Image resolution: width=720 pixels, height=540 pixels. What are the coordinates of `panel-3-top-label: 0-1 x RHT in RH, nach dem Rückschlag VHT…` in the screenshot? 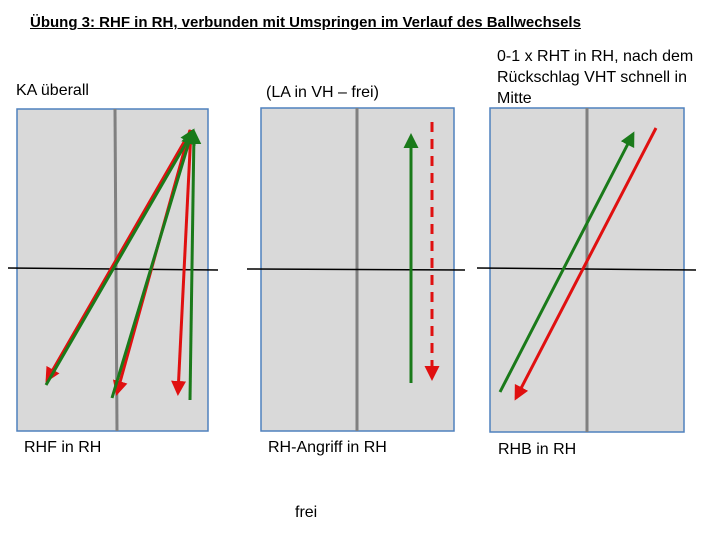 It's located at (595, 77).